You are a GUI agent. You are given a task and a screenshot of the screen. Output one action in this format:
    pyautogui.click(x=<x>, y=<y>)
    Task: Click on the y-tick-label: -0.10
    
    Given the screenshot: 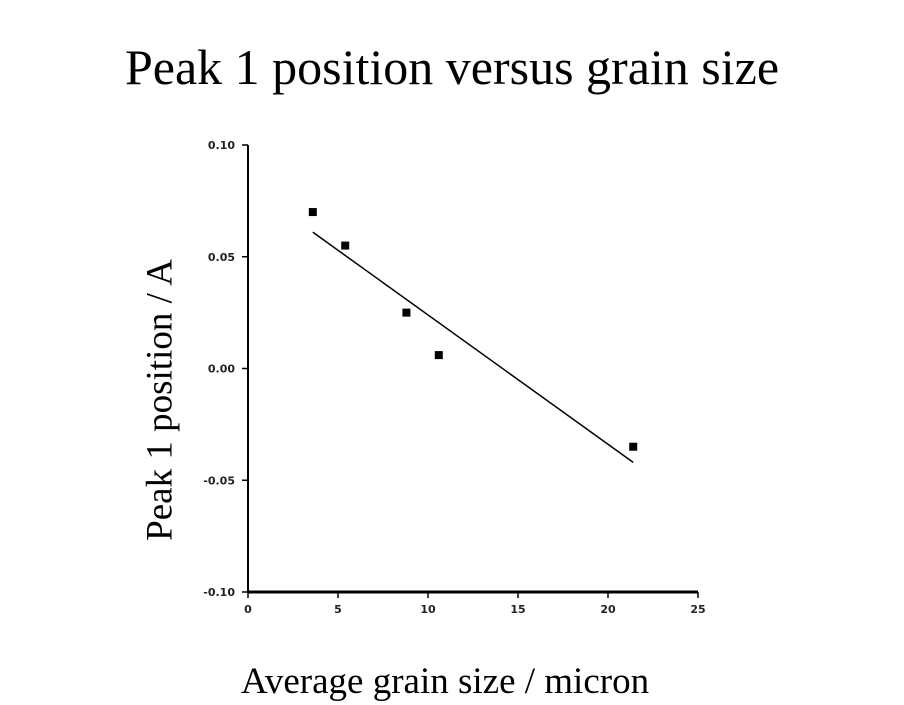 What is the action you would take?
    pyautogui.click(x=219, y=592)
    